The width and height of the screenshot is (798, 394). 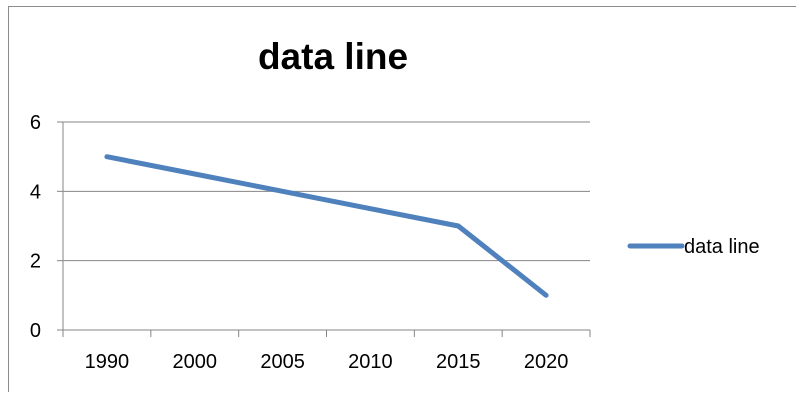 What do you see at coordinates (35, 262) in the screenshot?
I see `y-tick-label: 2` at bounding box center [35, 262].